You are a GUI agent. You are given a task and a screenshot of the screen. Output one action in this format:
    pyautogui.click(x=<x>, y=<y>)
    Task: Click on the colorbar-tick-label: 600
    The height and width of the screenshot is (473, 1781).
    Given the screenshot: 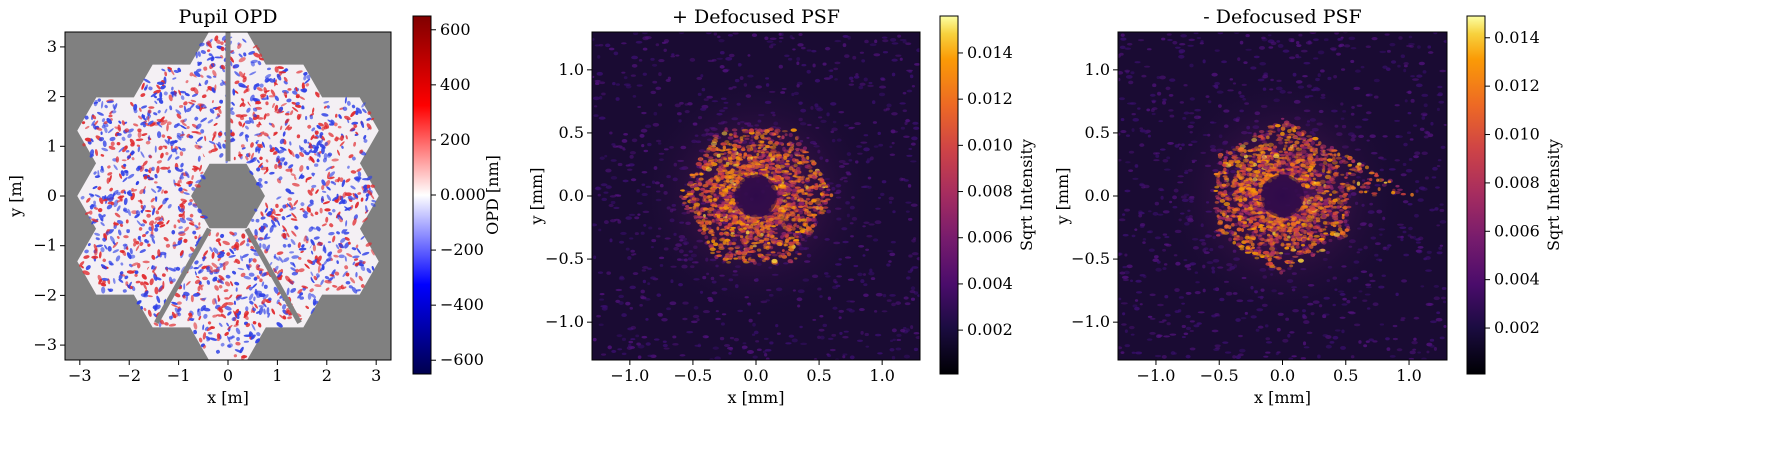 What is the action you would take?
    pyautogui.click(x=455, y=29)
    